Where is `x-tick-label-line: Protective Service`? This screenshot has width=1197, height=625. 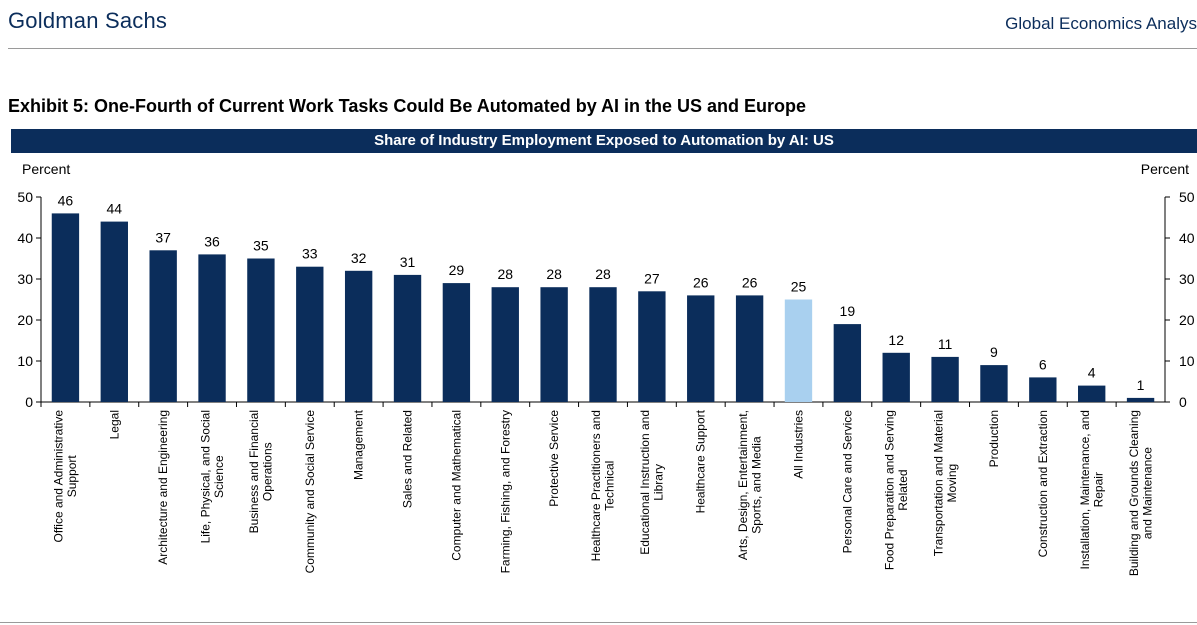 x-tick-label-line: Protective Service is located at coordinates (554, 458).